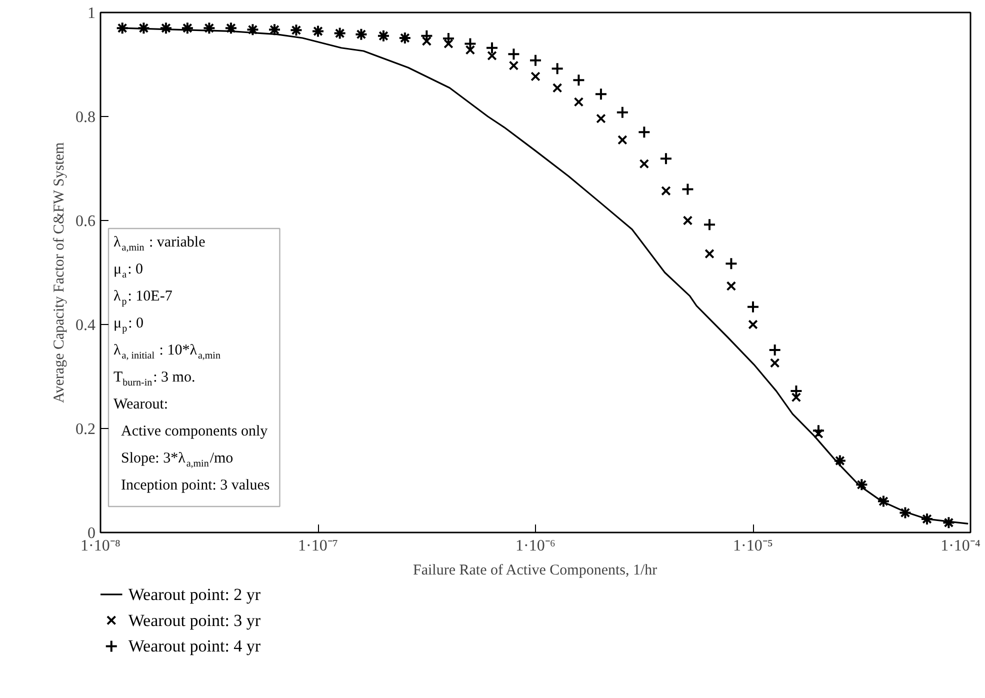  Describe the element at coordinates (60, 272) in the screenshot. I see `y-axis-title: Average Capacity Factor of C&FW System` at that location.